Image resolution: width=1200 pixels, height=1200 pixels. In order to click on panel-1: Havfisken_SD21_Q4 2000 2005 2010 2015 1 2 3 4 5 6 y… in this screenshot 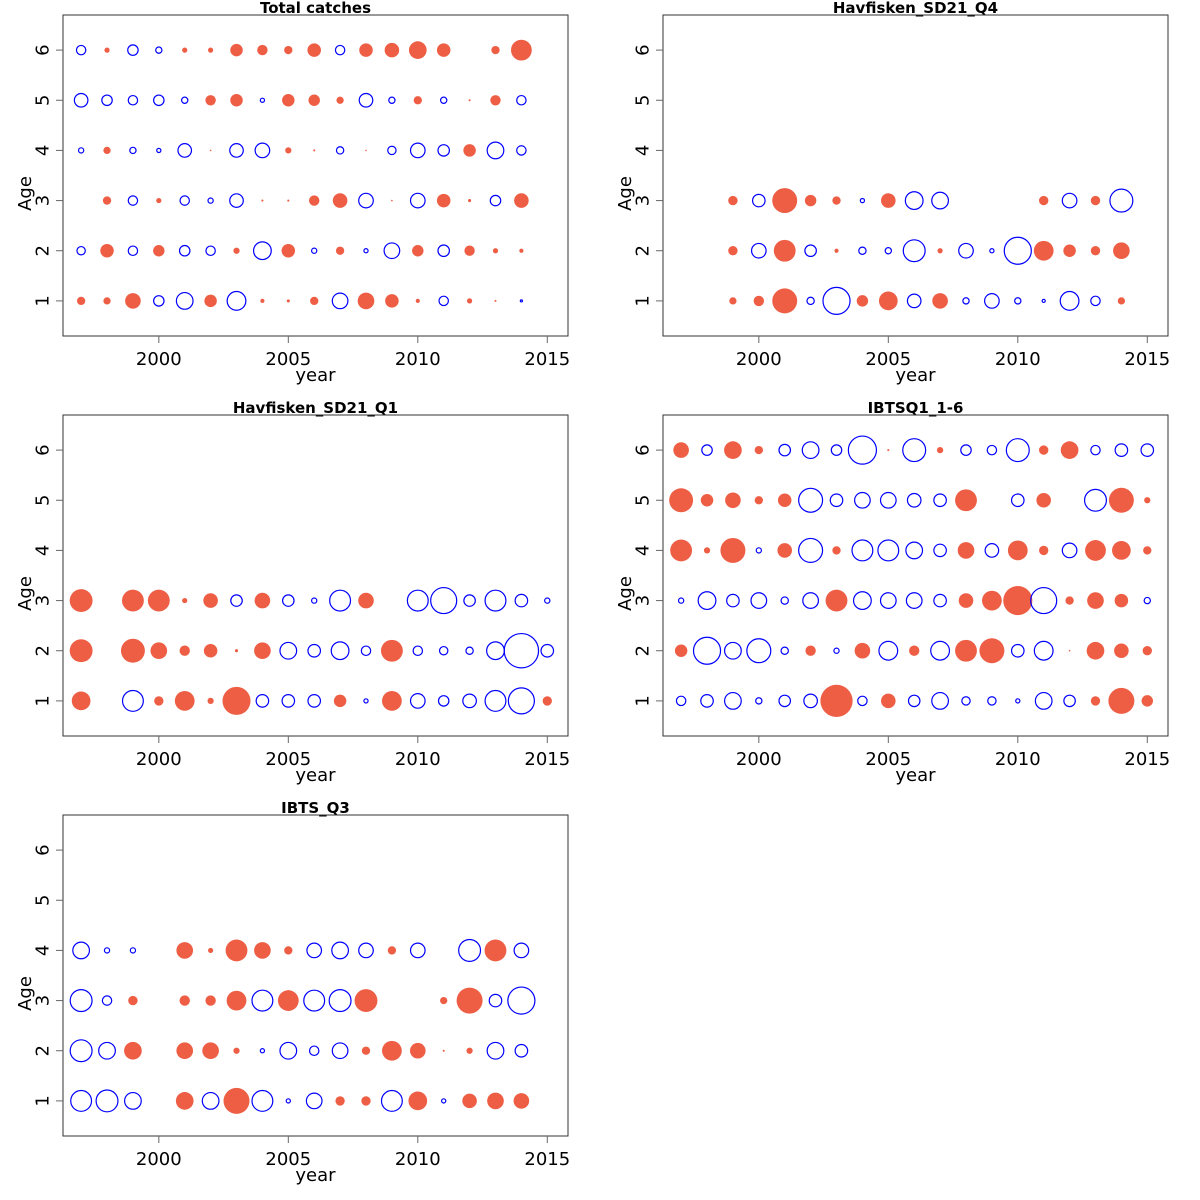, I will do `click(892, 193)`.